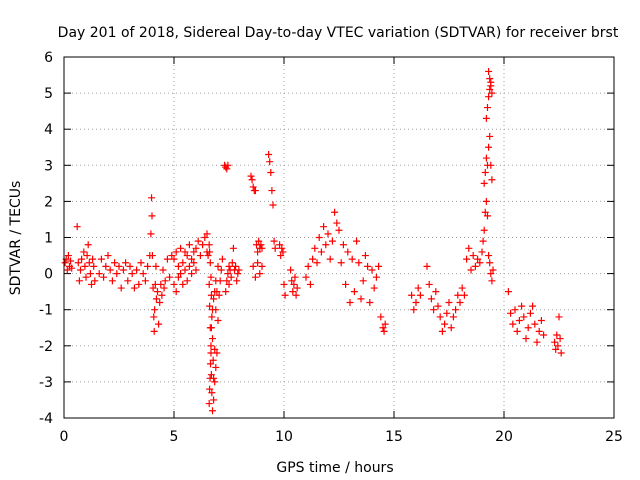  I want to click on x-tick-label: 25, so click(614, 437).